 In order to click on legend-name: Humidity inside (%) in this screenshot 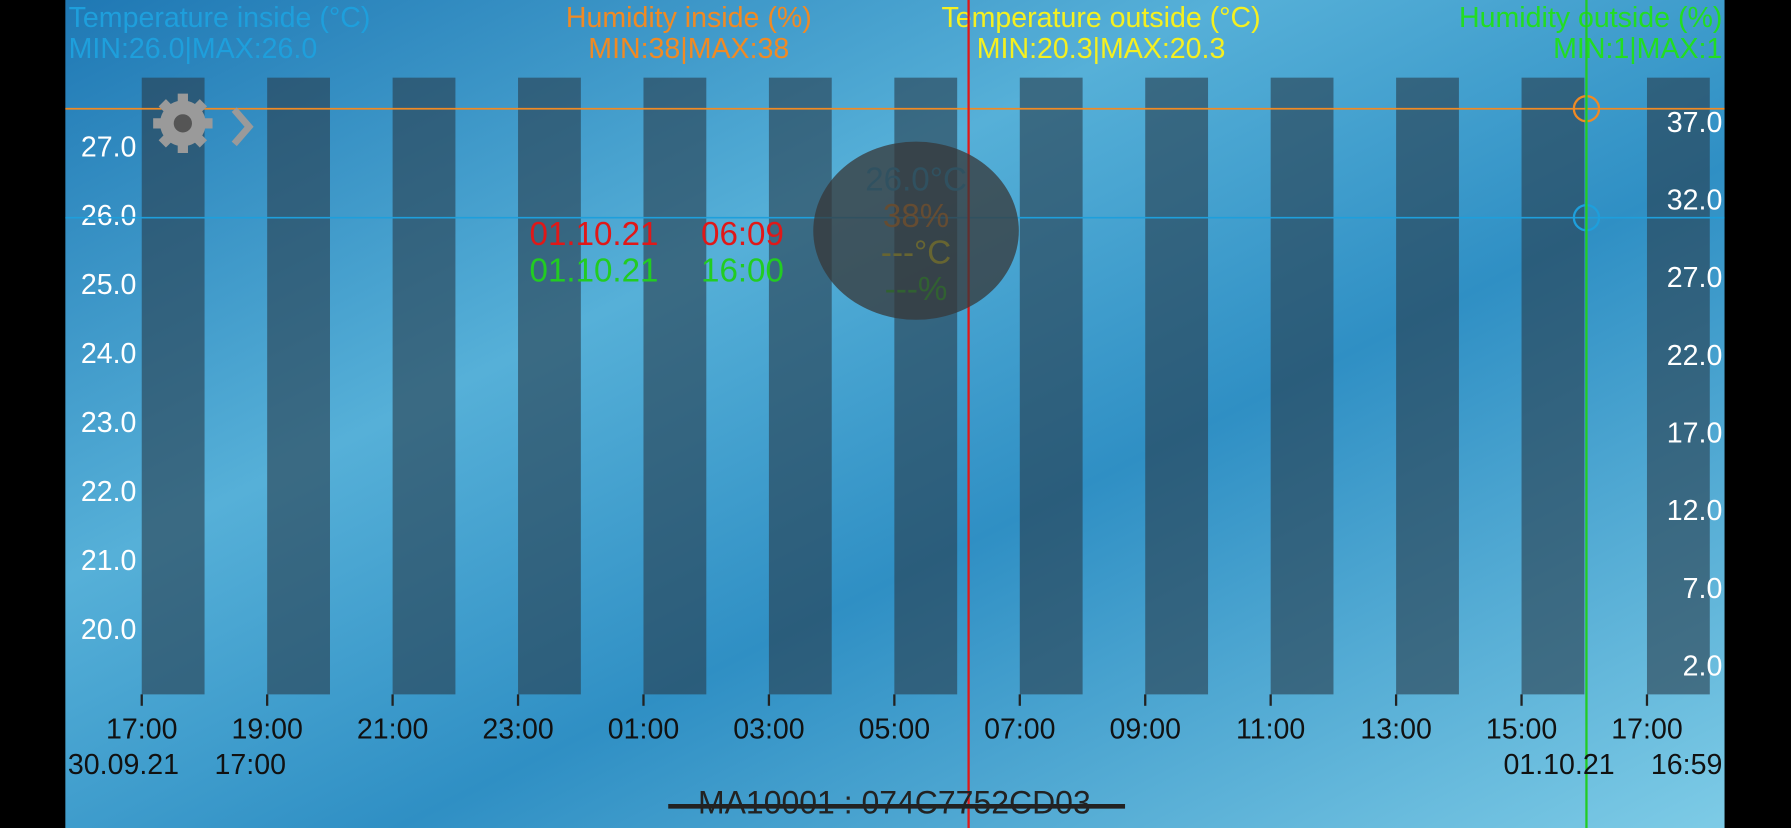, I will do `click(689, 18)`.